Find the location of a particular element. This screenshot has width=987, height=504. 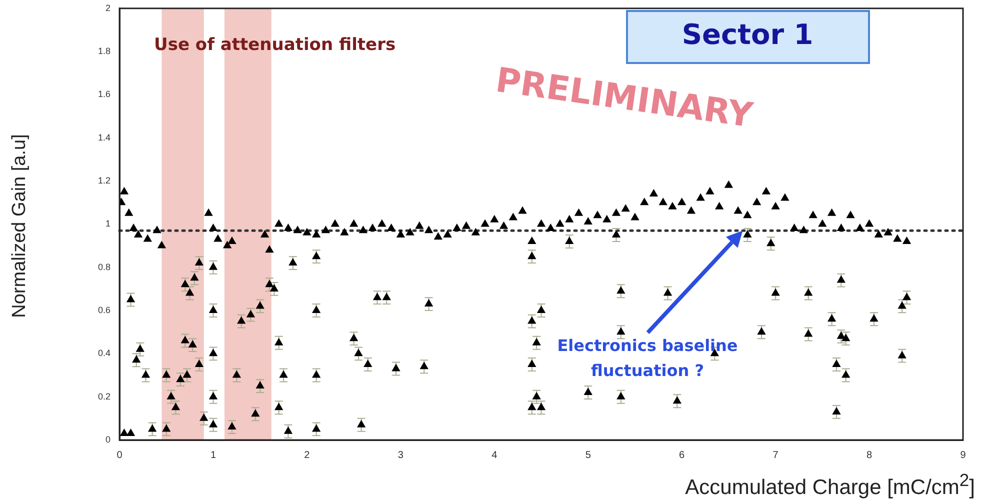

x-tick-label: 9 is located at coordinates (963, 455).